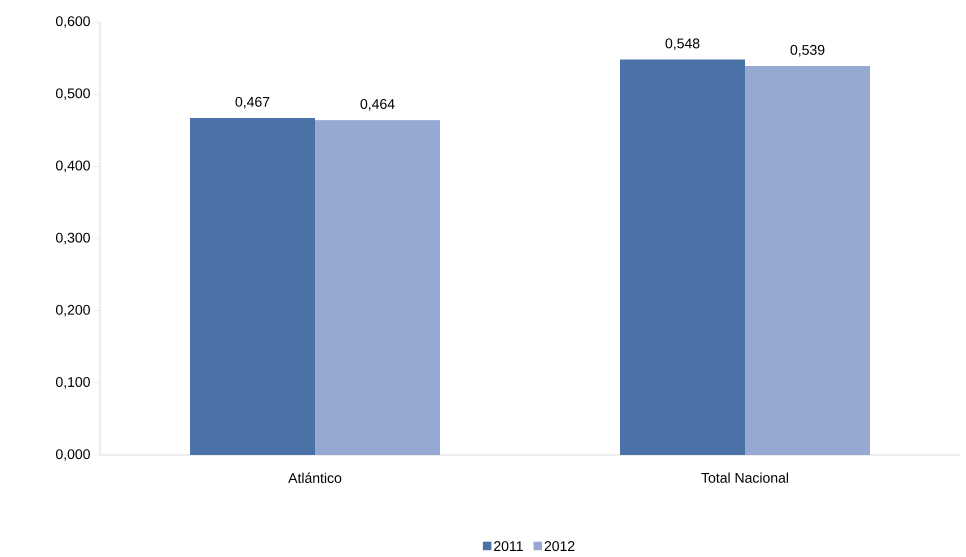  I want to click on legend-label: 2011, so click(508, 546).